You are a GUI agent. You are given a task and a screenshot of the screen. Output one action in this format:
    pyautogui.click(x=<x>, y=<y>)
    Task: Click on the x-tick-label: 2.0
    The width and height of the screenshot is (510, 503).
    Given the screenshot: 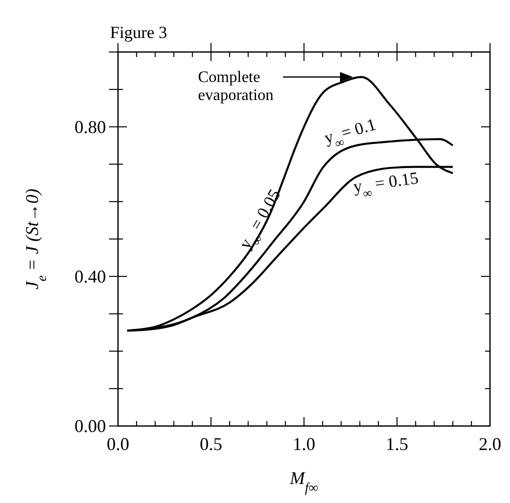 What is the action you would take?
    pyautogui.click(x=490, y=444)
    